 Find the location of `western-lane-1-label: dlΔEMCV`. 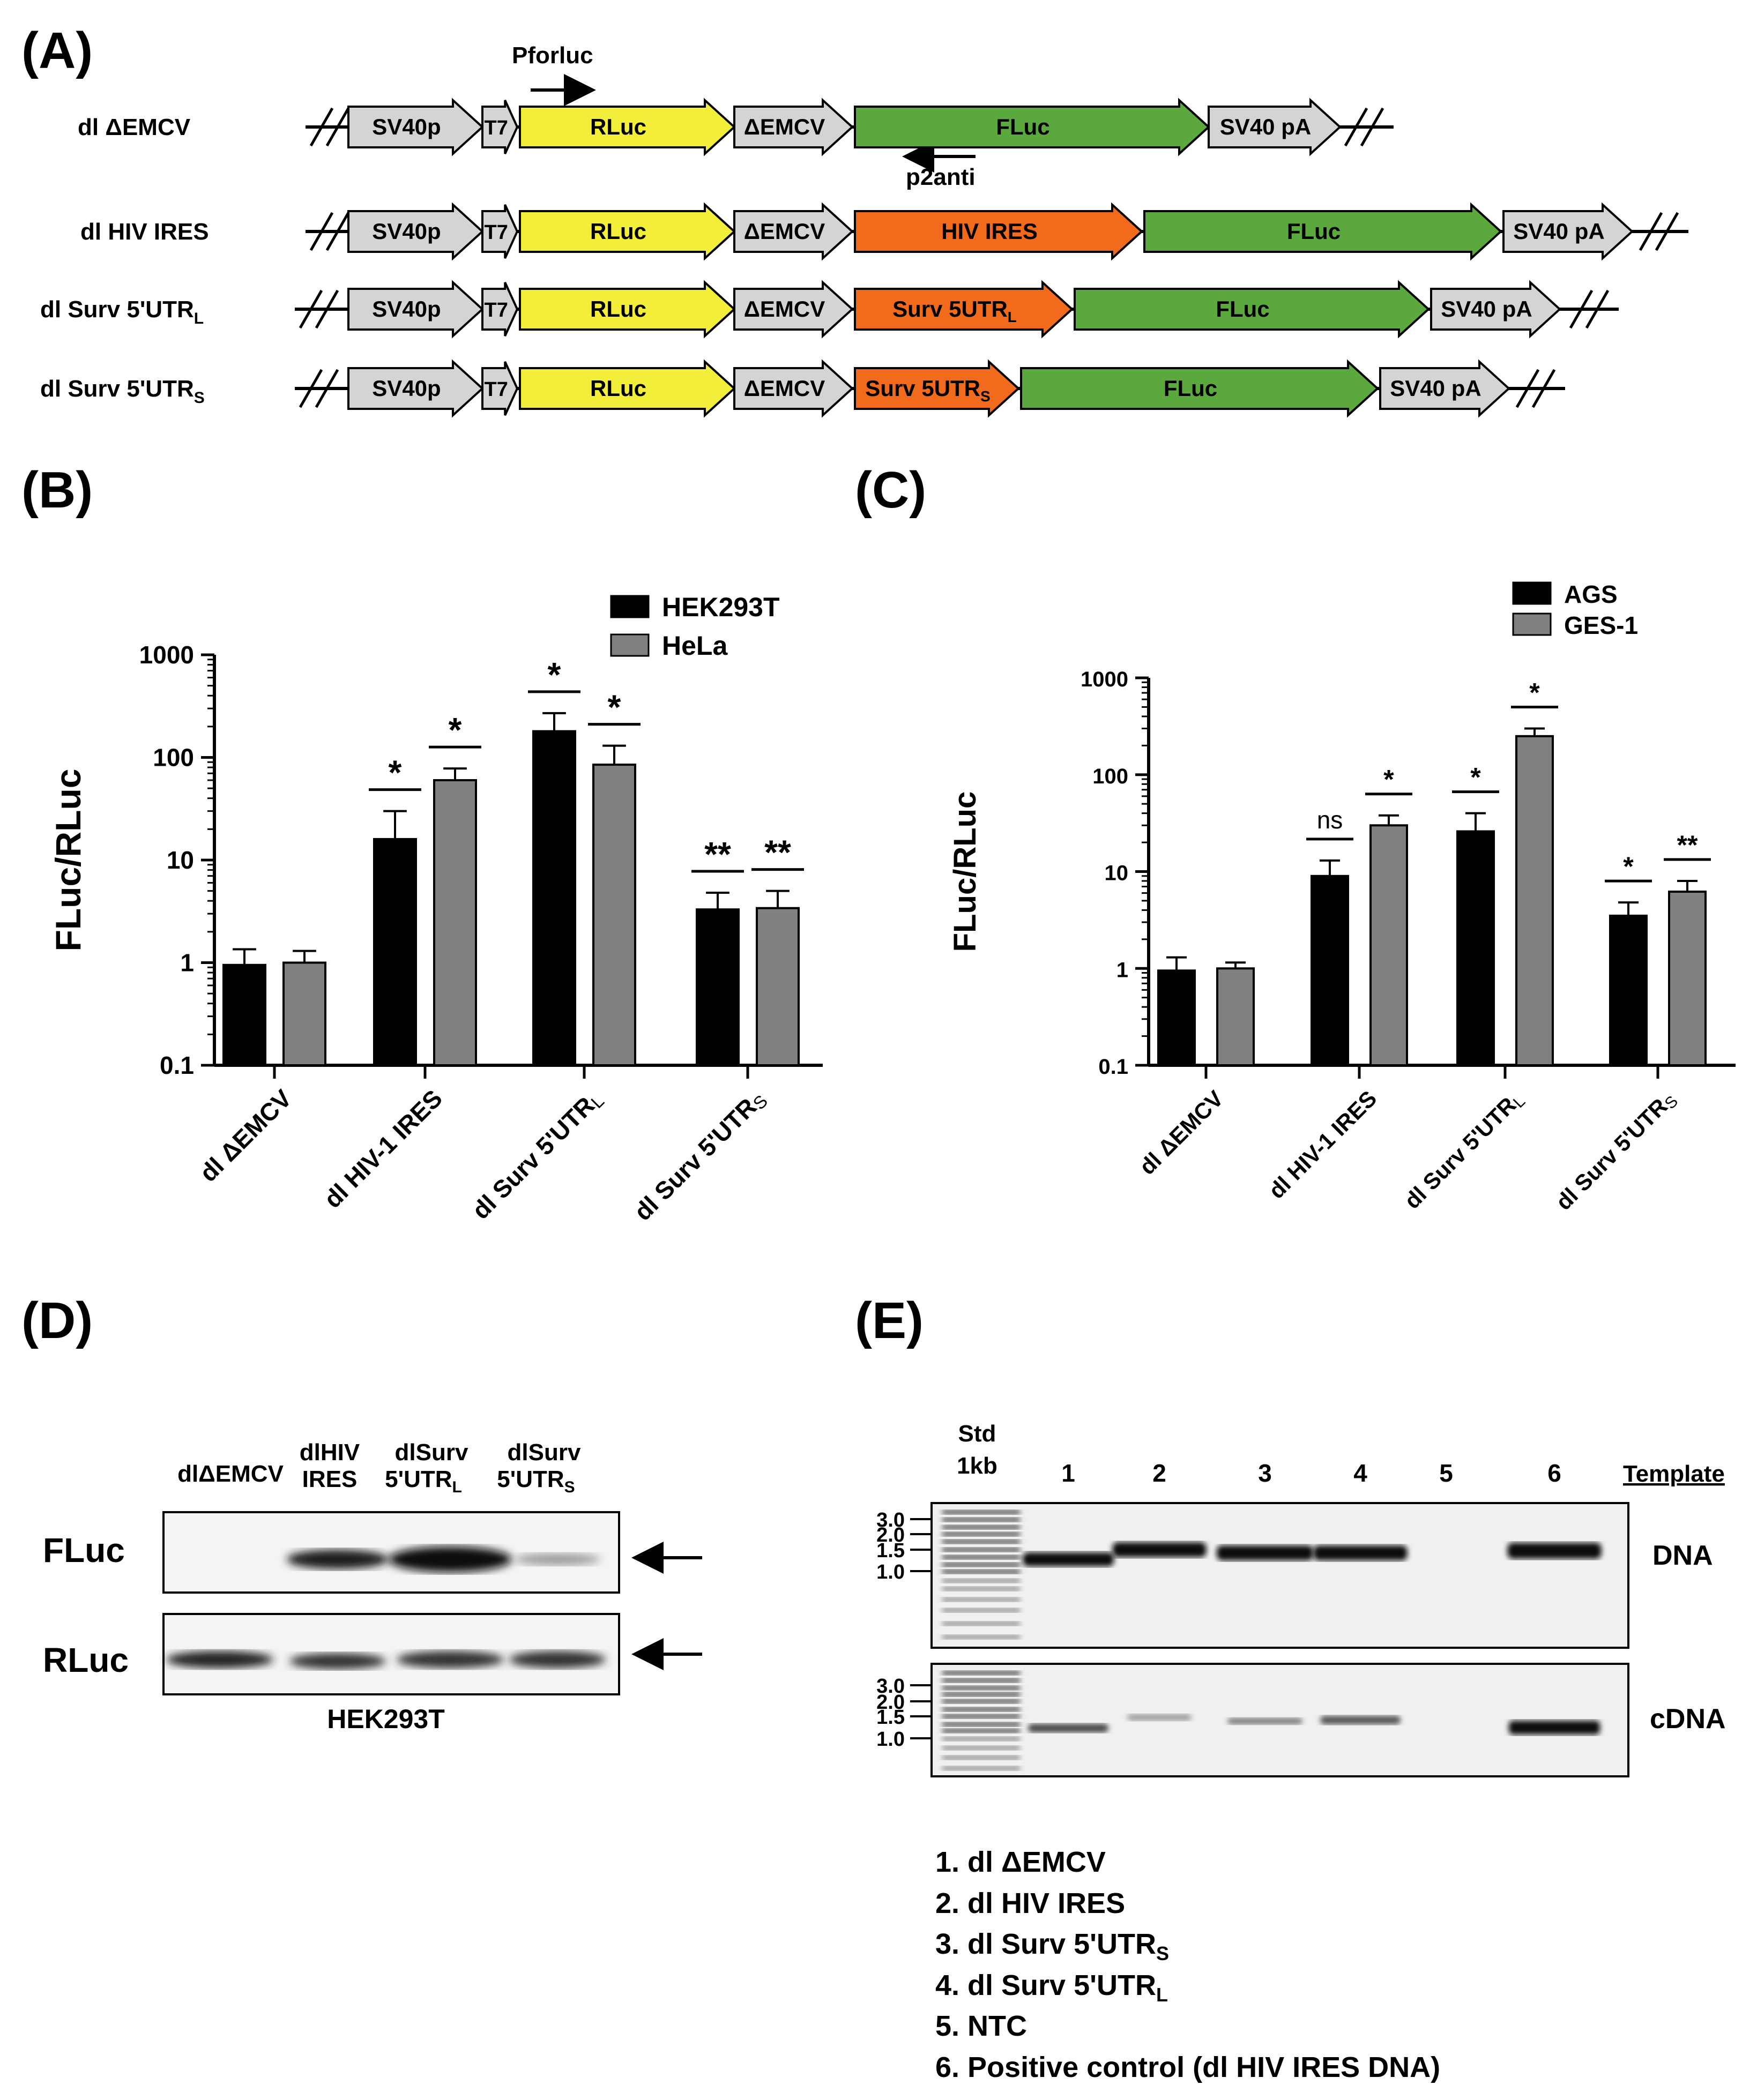

western-lane-1-label: dlΔEMCV is located at coordinates (230, 1474).